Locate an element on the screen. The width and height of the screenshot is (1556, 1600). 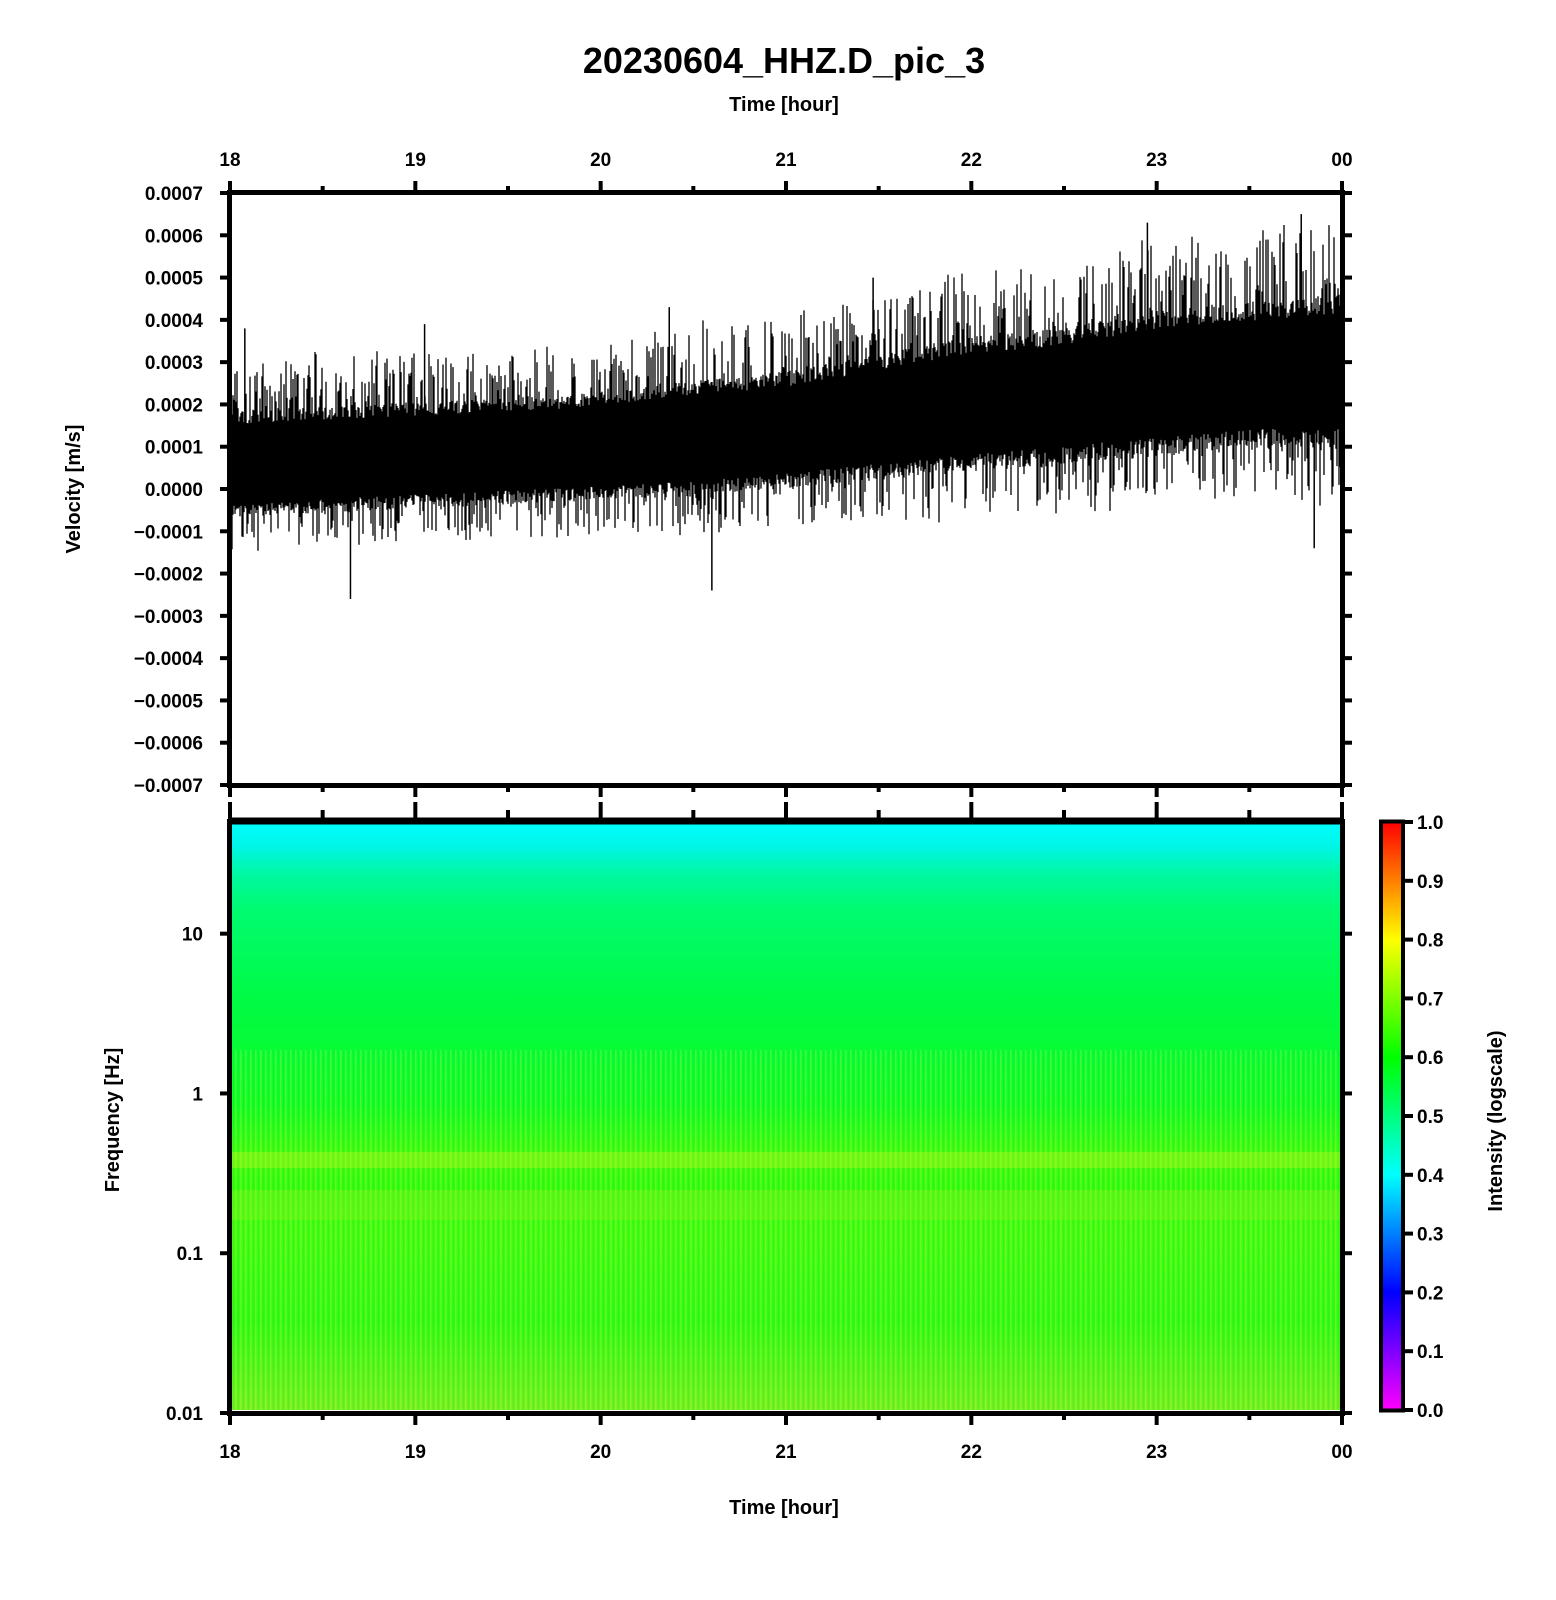
spectrogram-y-axis-label: Frequency [Hz] is located at coordinates (113, 1120).